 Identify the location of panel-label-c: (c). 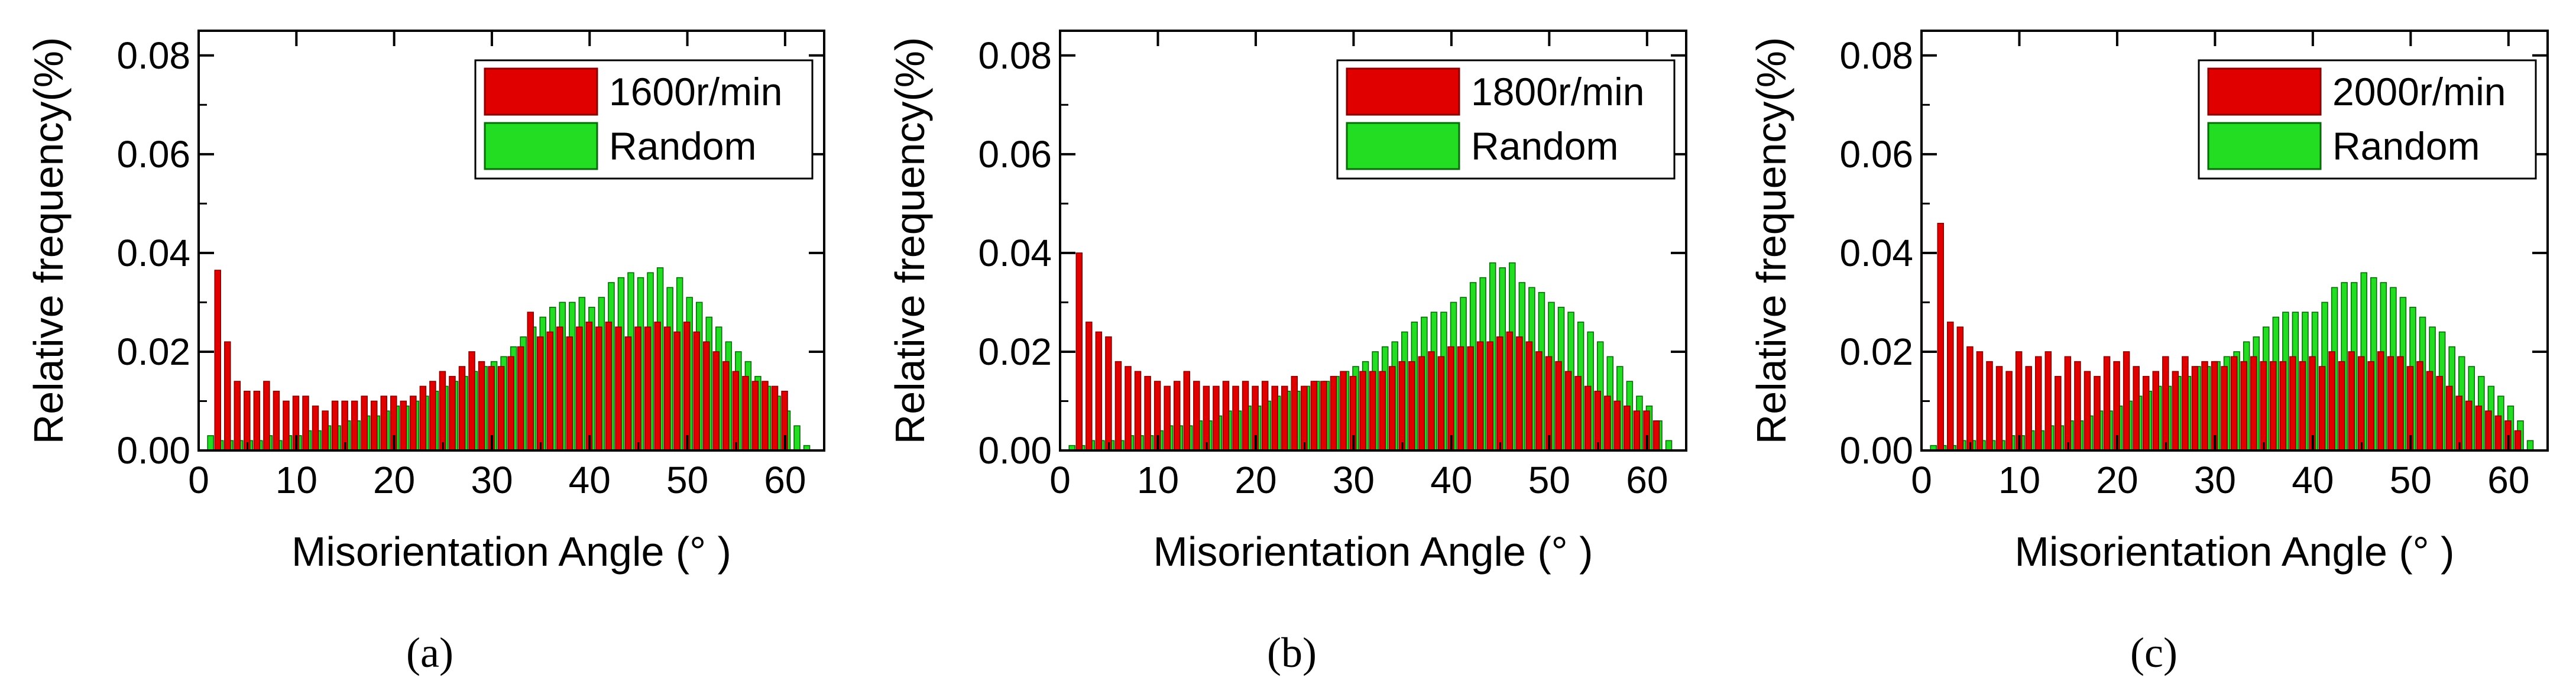
(2154, 652).